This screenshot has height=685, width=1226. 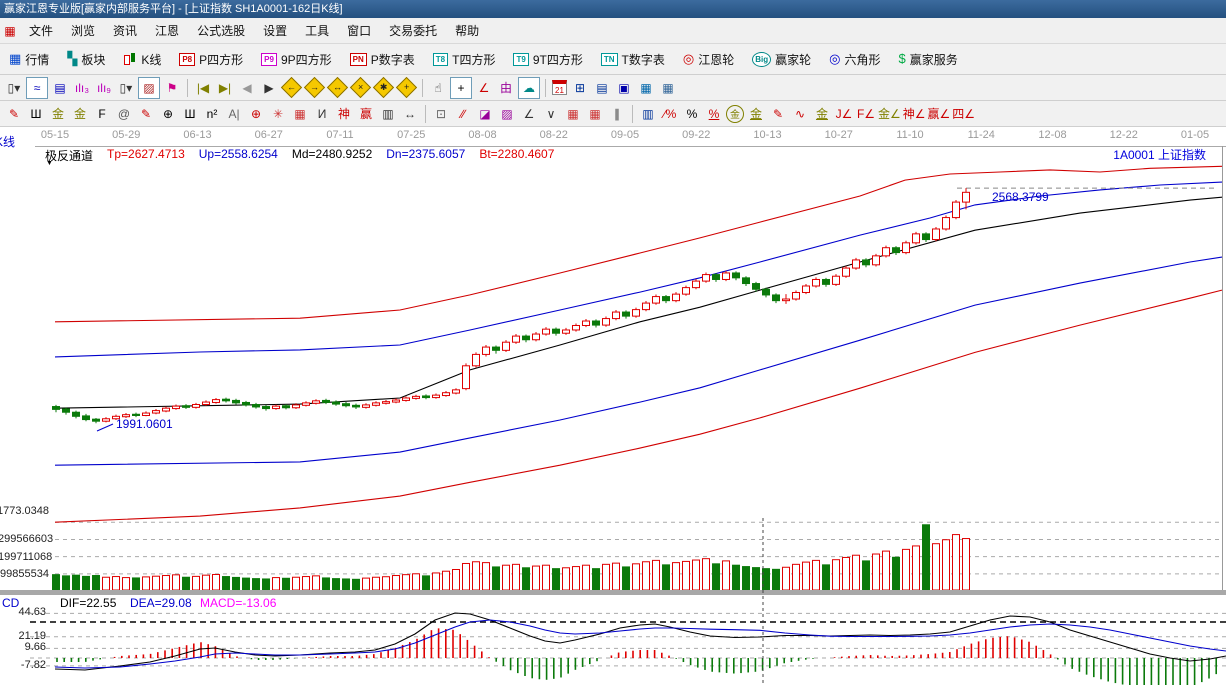 I want to click on diamond-left-icon: ←, so click(x=291, y=87).